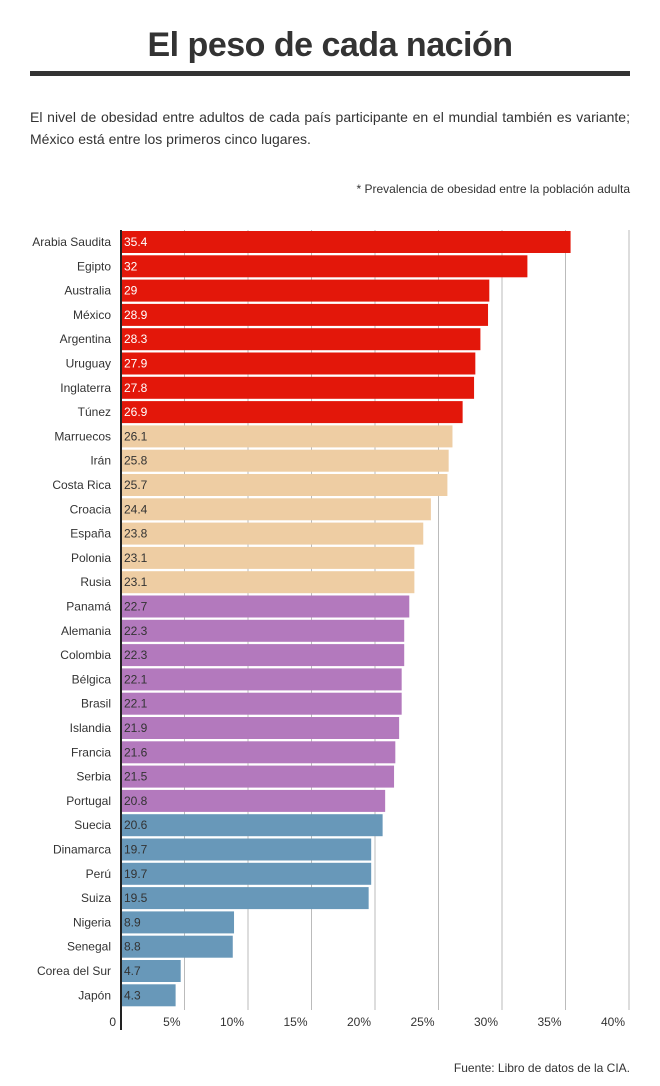  I want to click on bar-value-label-3: 28.9, so click(136, 315).